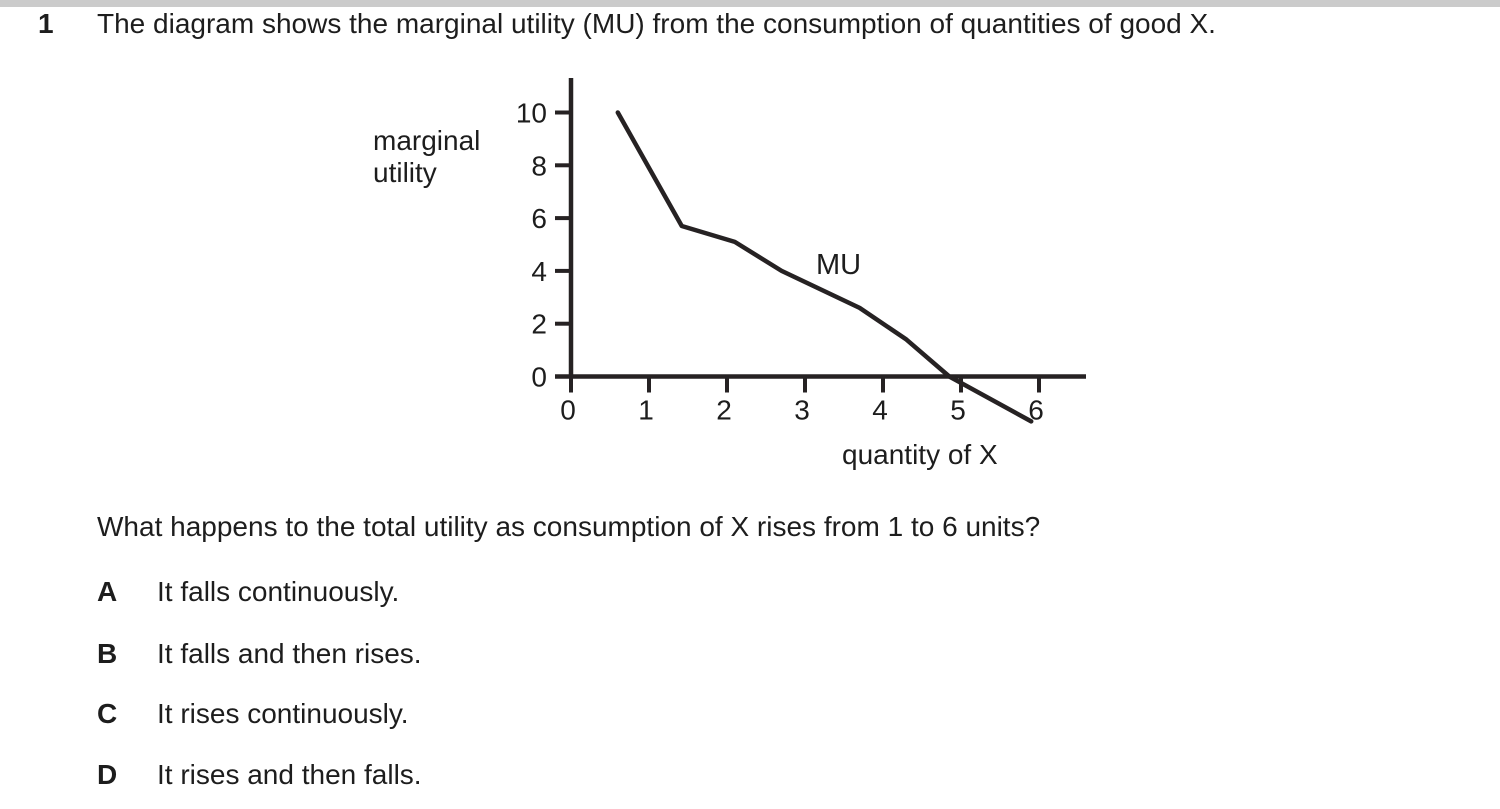 This screenshot has height=809, width=1500. Describe the element at coordinates (802, 410) in the screenshot. I see `x-tick-label-3: 3` at that location.